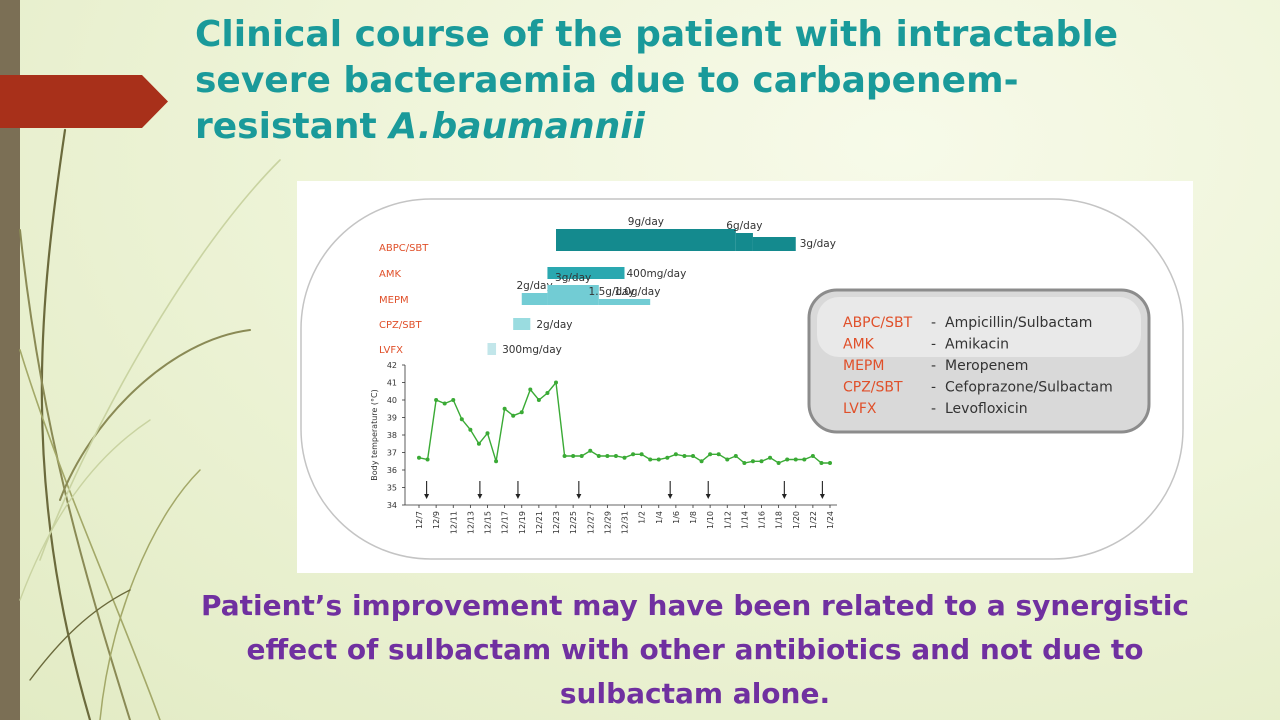 This screenshot has height=720, width=1280. Describe the element at coordinates (863, 366) in the screenshot. I see `legend-code: MEPM` at that location.